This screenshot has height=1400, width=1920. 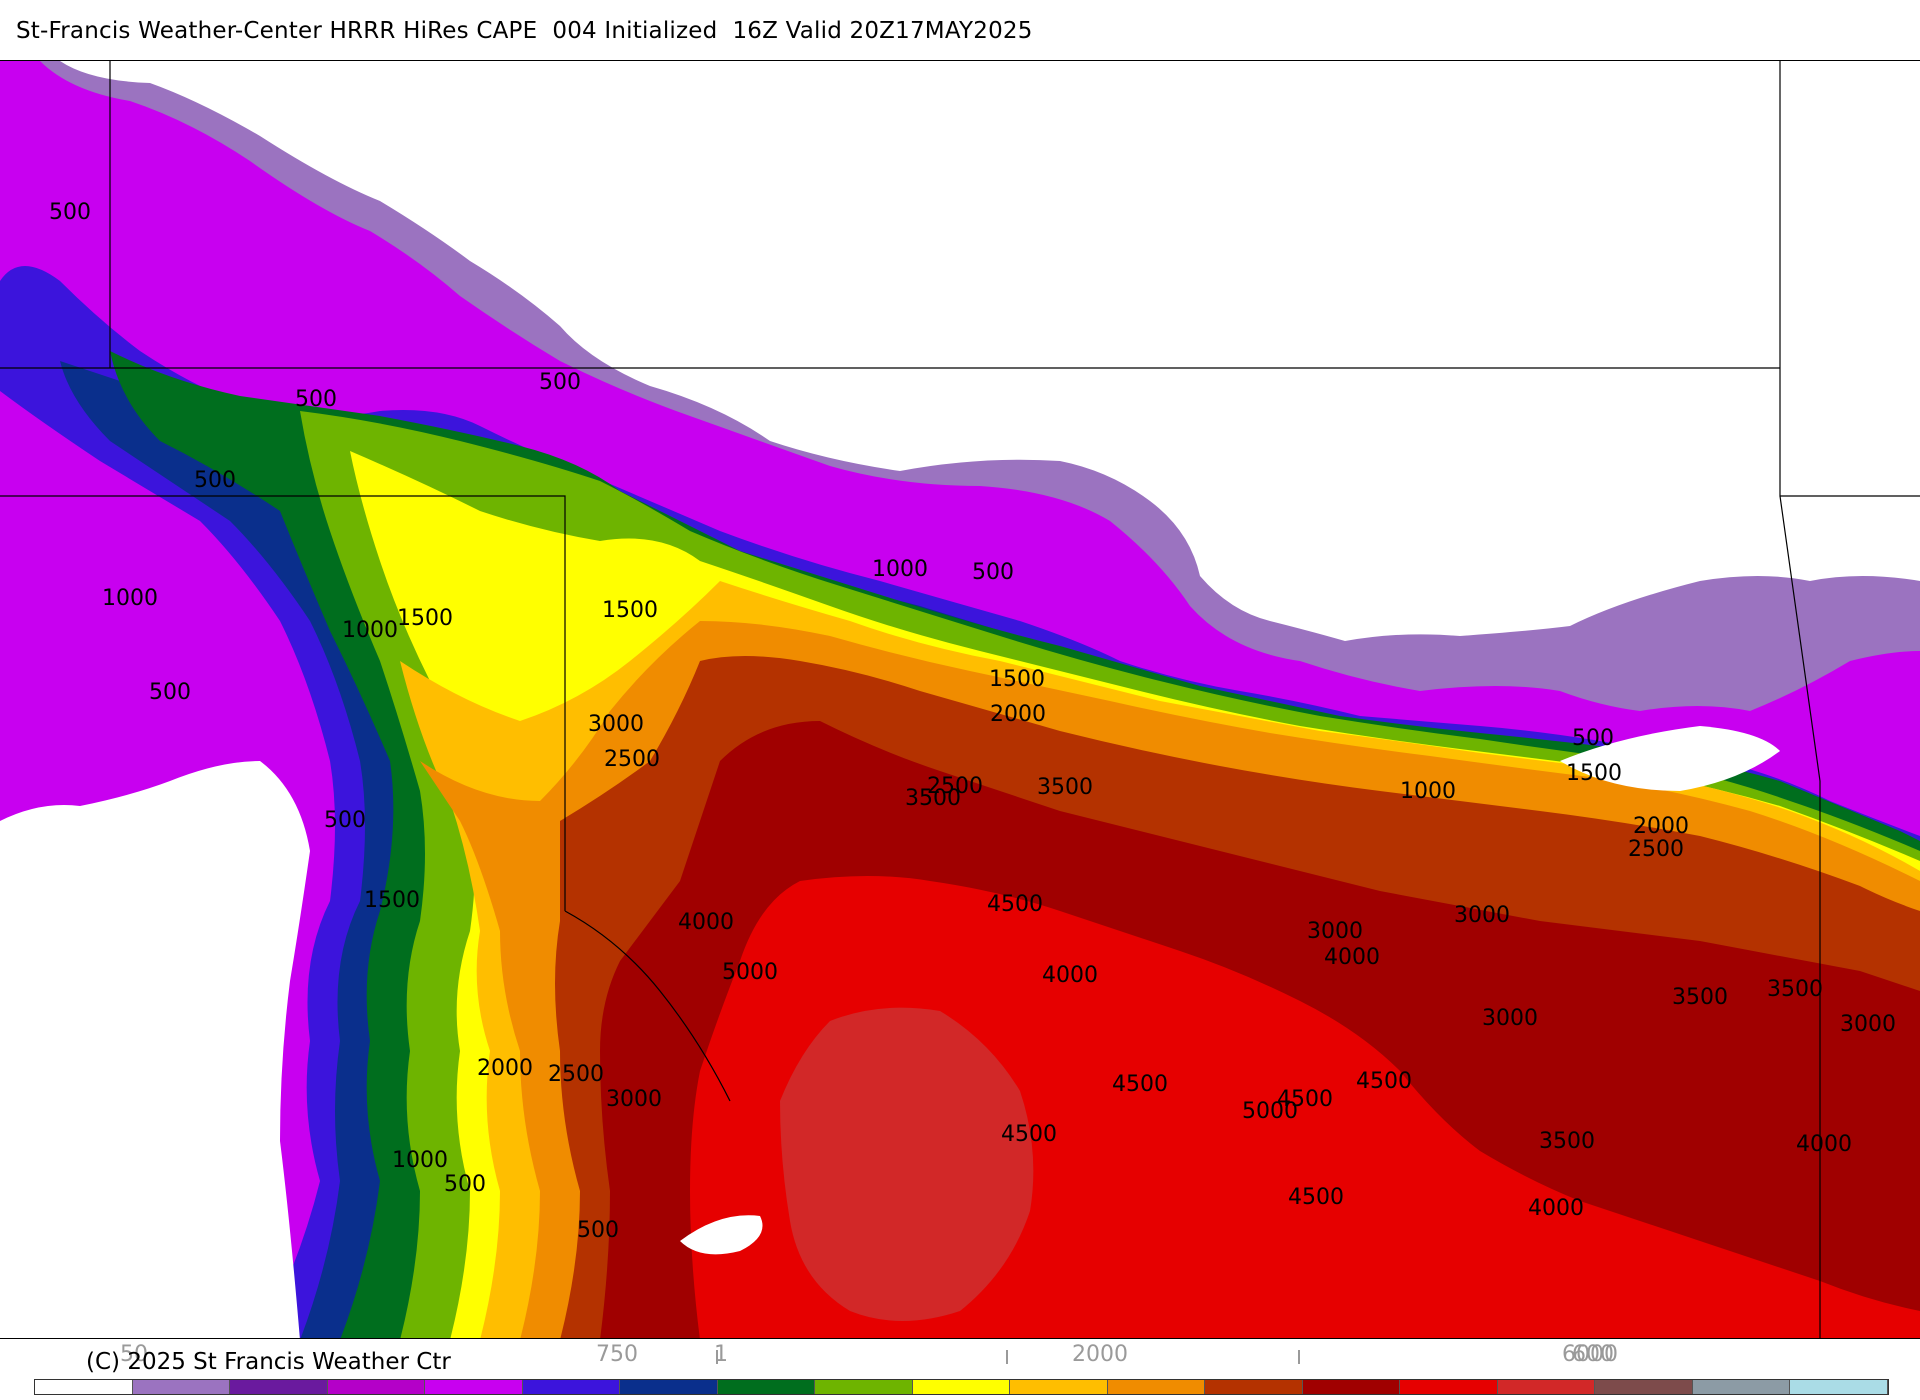 What do you see at coordinates (907, 1164) in the screenshot?
I see `cape-band-crimson` at bounding box center [907, 1164].